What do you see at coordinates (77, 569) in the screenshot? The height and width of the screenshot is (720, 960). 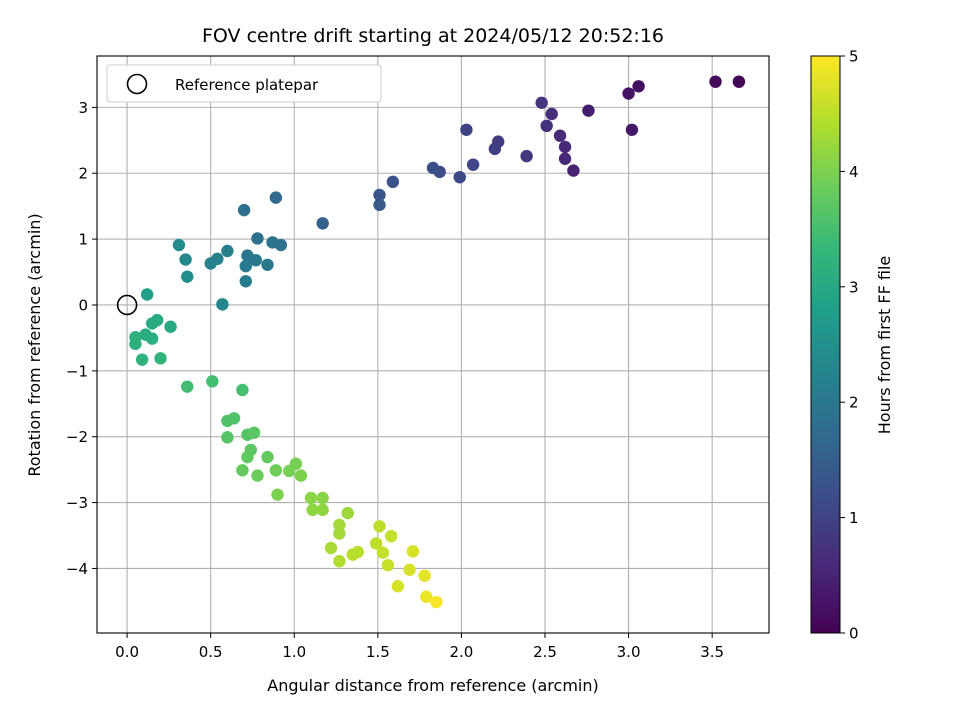 I see `y-tick-label: −4` at bounding box center [77, 569].